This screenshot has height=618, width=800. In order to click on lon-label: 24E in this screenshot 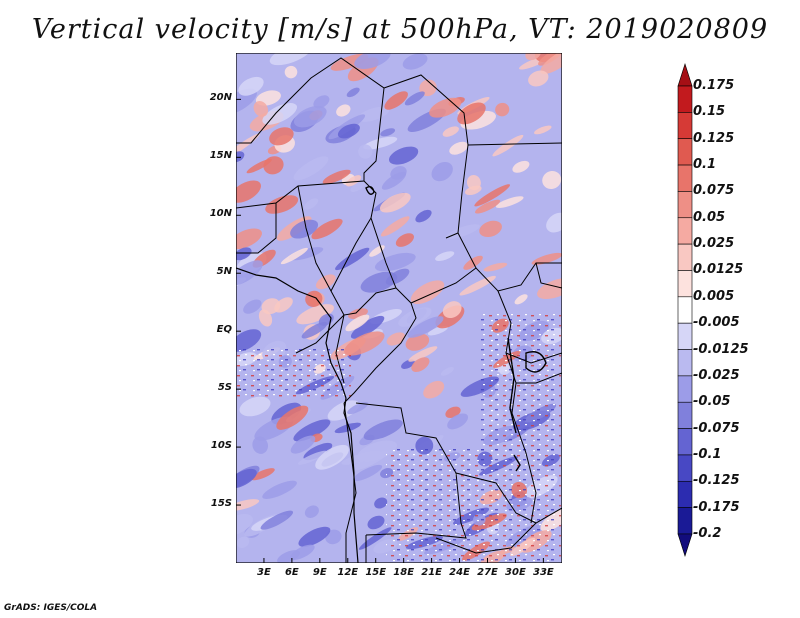, I will do `click(459, 572)`.